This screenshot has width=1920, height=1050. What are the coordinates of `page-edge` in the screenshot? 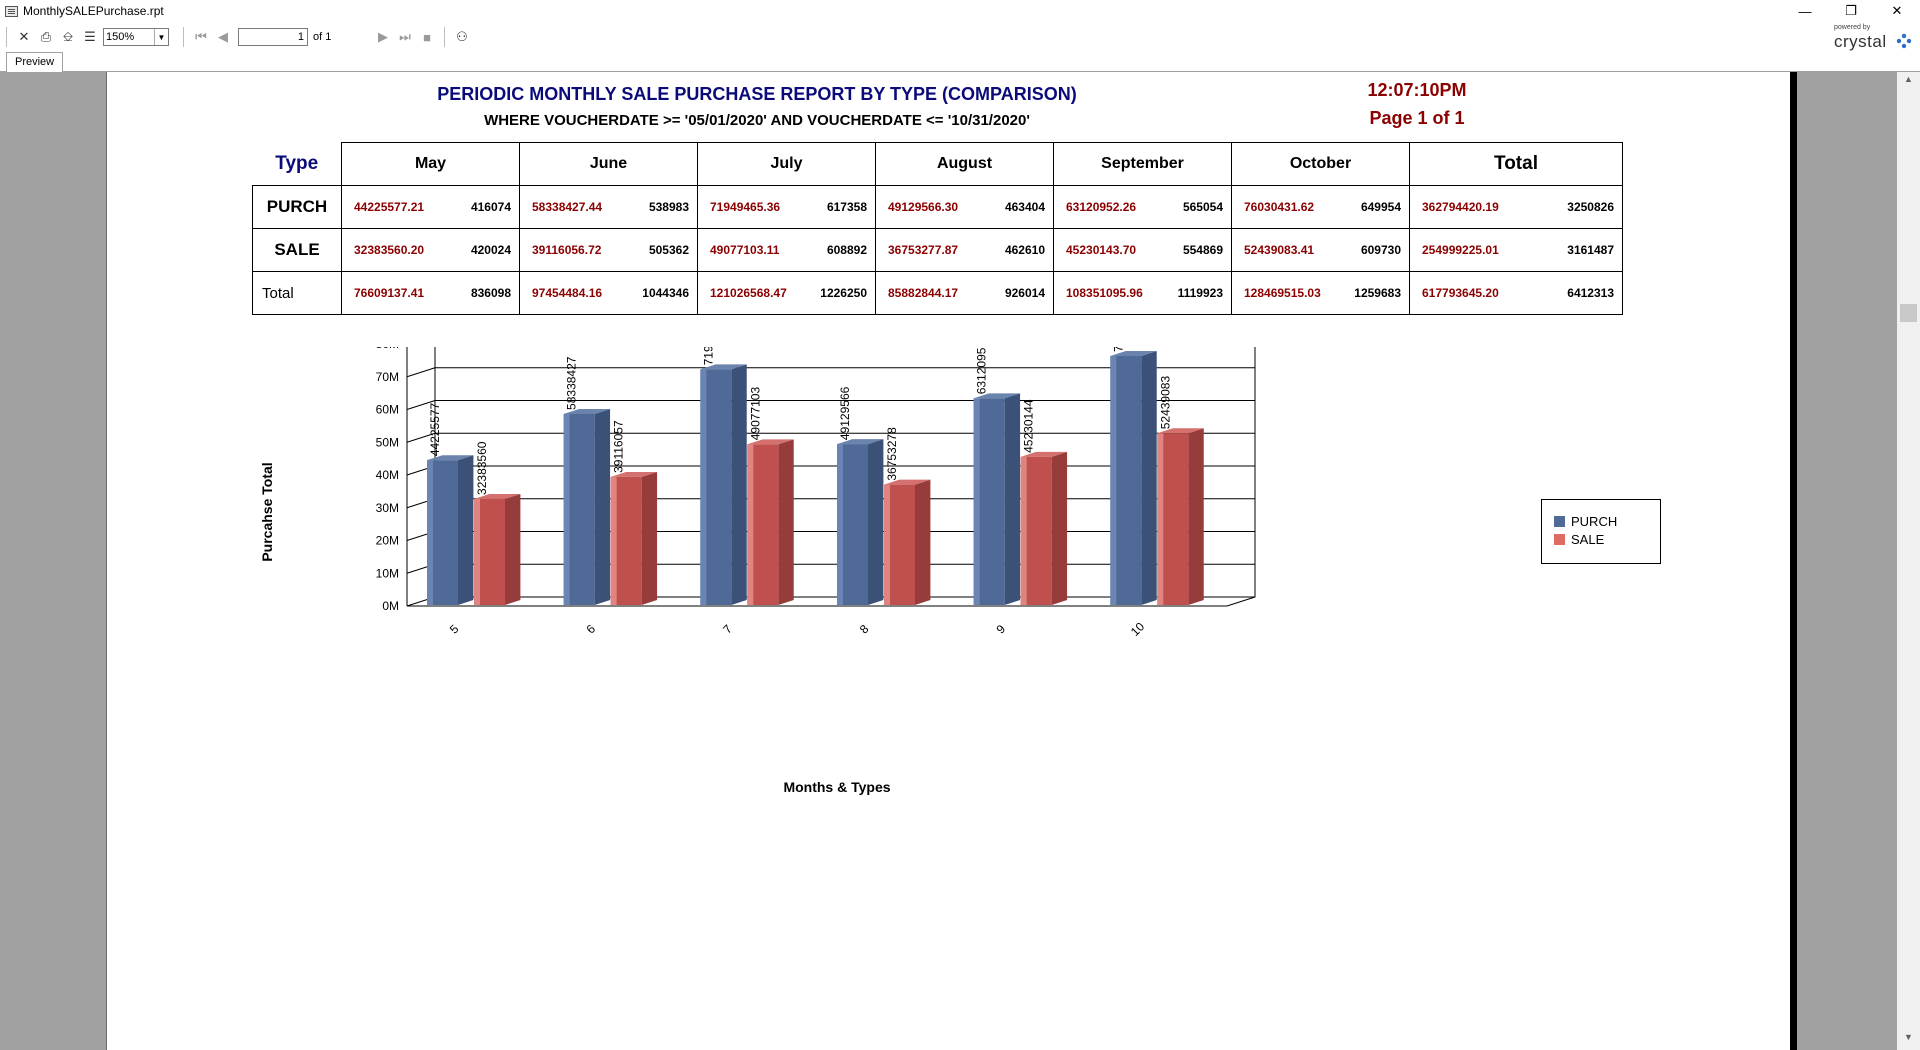 It's located at (1793, 561).